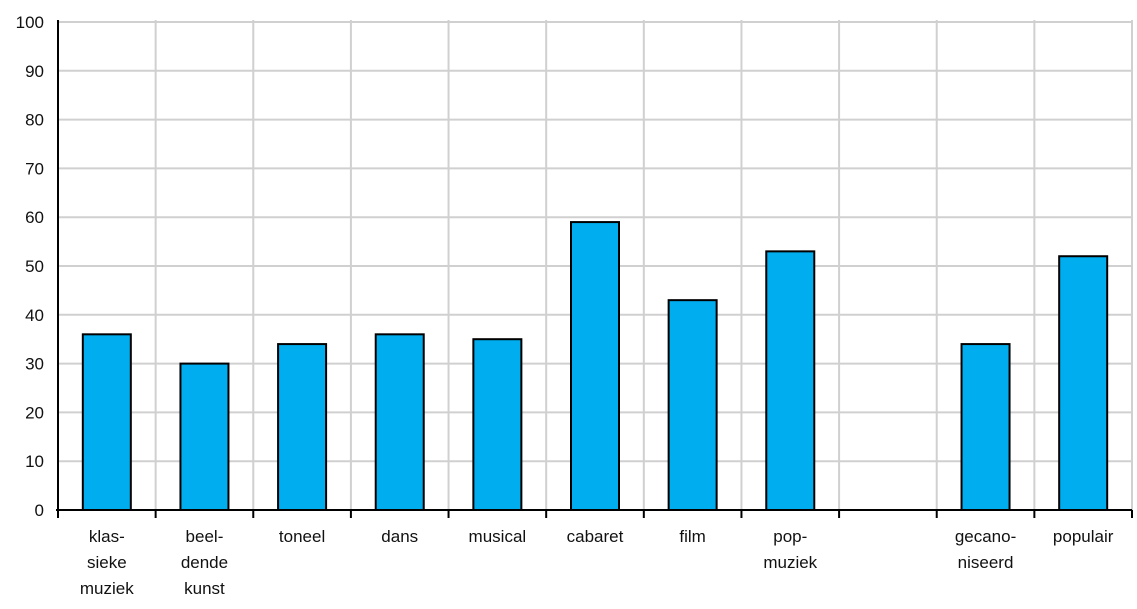  I want to click on x-tick-label: sieke, so click(107, 562).